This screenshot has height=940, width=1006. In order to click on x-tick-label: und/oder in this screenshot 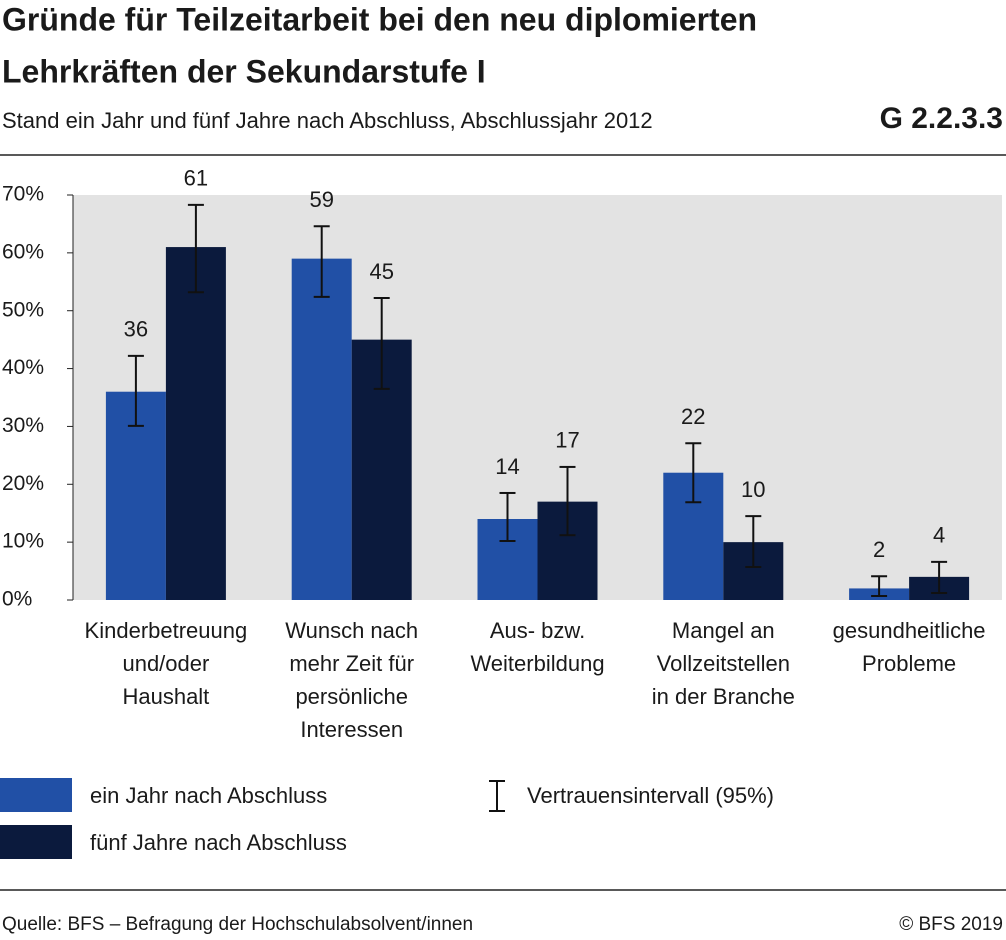, I will do `click(165, 663)`.